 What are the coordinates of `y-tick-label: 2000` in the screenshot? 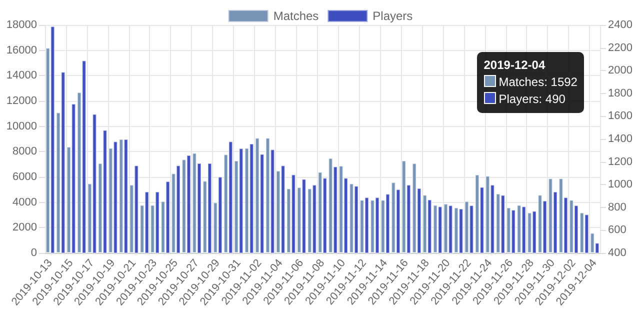 It's located at (24, 228).